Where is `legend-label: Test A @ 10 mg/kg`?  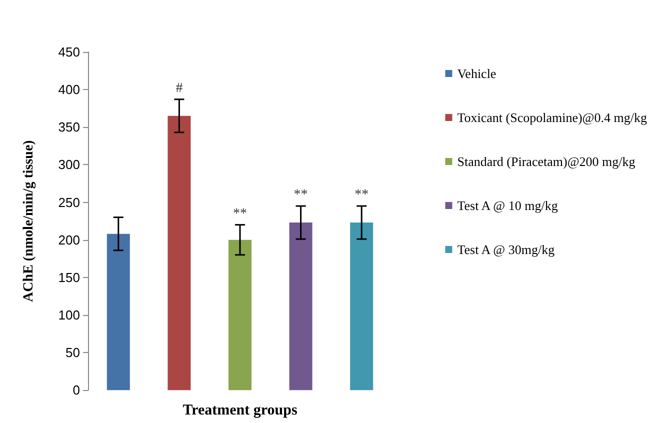
legend-label: Test A @ 10 mg/kg is located at coordinates (507, 205).